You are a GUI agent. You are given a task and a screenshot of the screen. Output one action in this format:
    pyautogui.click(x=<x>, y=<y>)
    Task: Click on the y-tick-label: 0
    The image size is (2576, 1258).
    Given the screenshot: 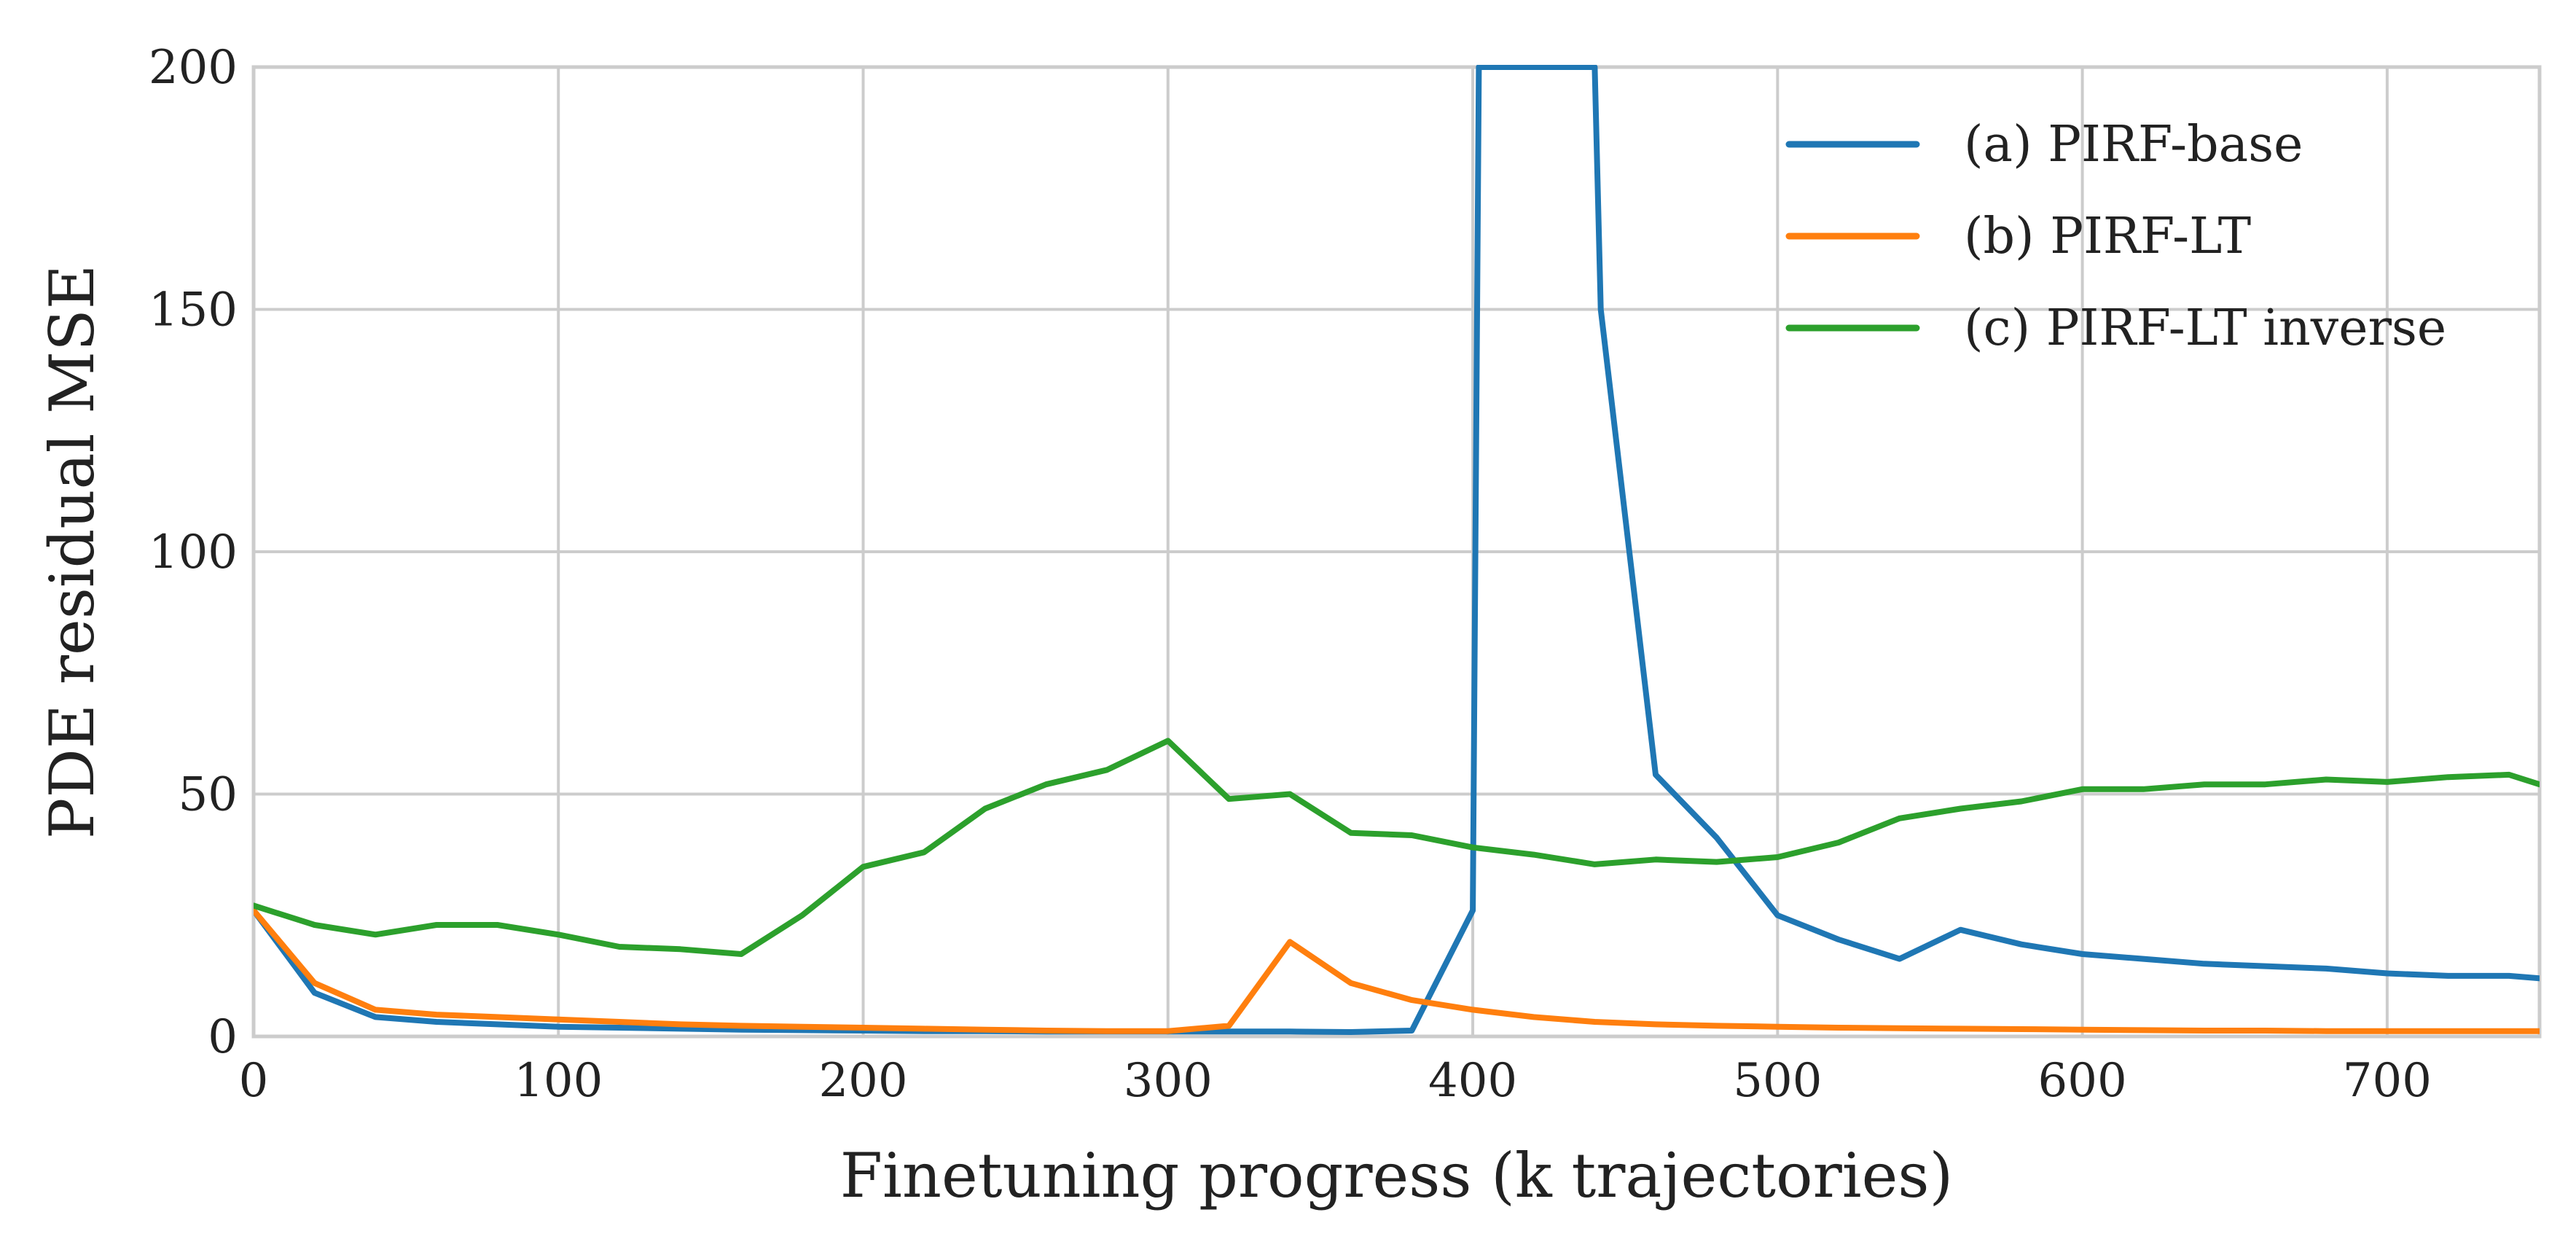 What is the action you would take?
    pyautogui.click(x=223, y=1037)
    